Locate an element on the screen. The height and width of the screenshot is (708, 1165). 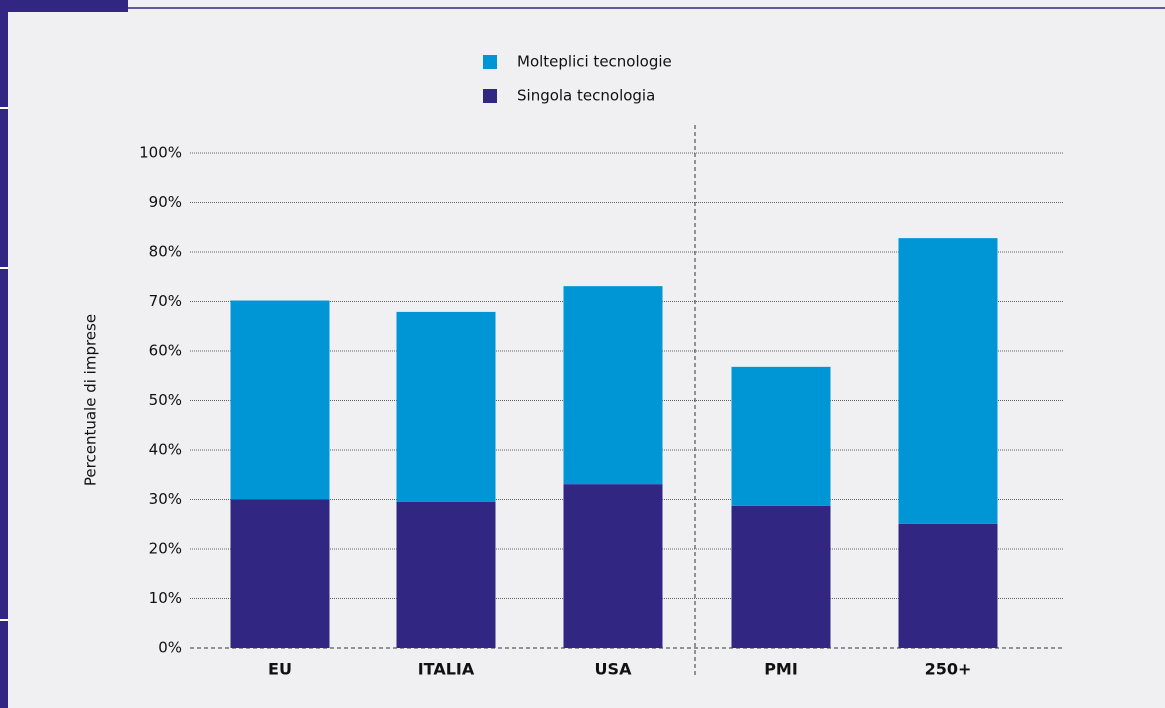
top-tab is located at coordinates (64, 6).